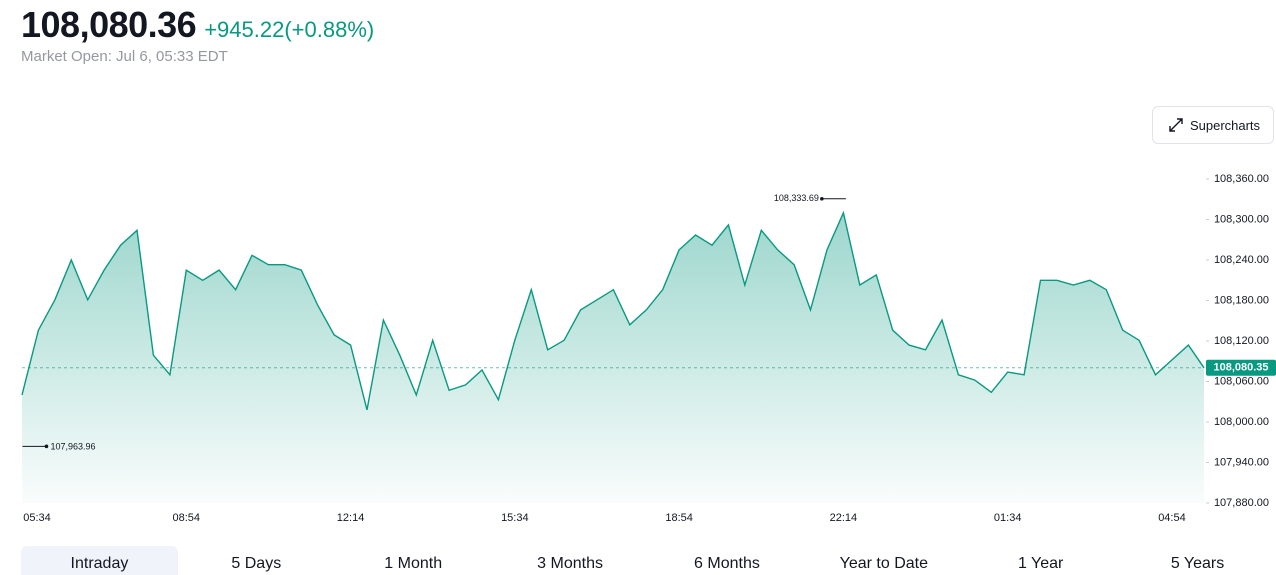  What do you see at coordinates (413, 563) in the screenshot?
I see `tab: 1 Month` at bounding box center [413, 563].